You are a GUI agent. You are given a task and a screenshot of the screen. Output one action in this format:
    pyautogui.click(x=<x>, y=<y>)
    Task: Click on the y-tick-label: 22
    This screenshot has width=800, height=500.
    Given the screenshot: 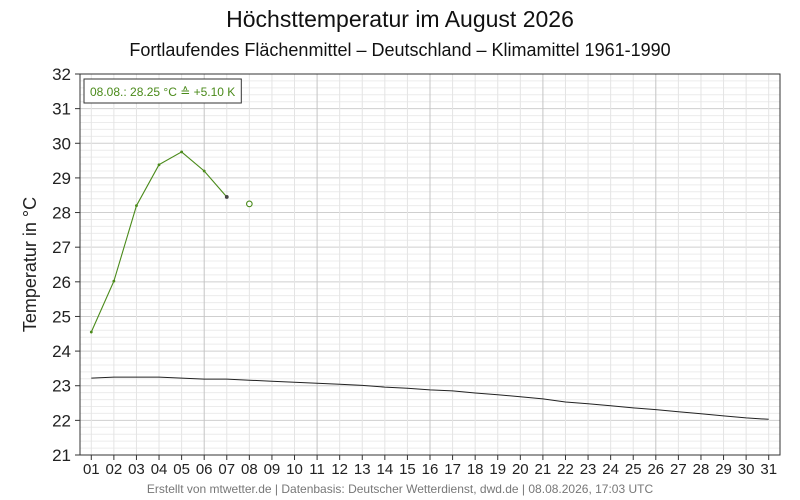 What is the action you would take?
    pyautogui.click(x=61, y=420)
    